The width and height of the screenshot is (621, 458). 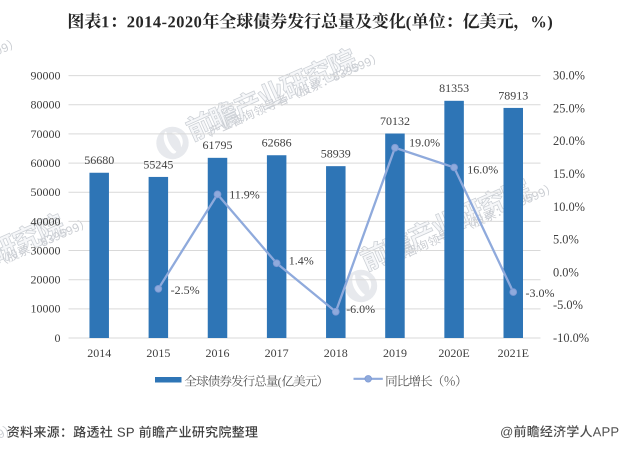 I want to click on svg-text: 0.0%, so click(x=566, y=272).